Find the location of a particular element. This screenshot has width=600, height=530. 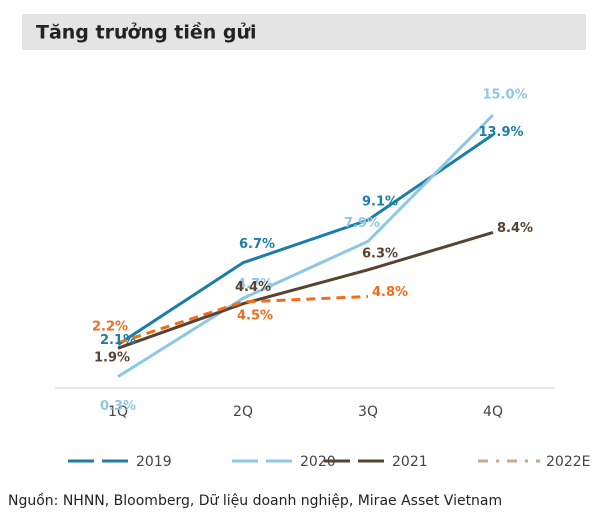

data-label: 0.3% is located at coordinates (118, 406).